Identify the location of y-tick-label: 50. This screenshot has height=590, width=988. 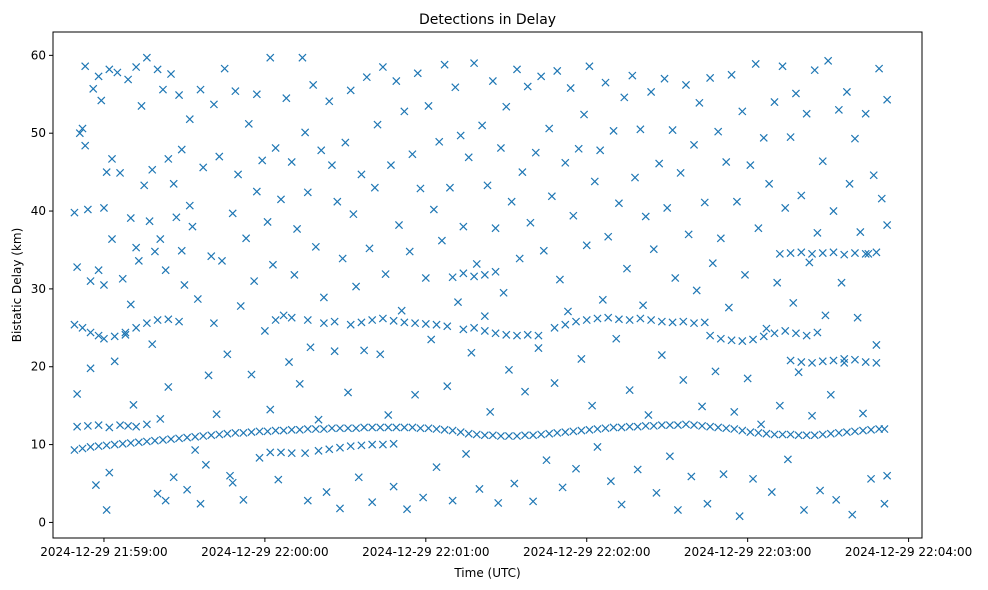
(38, 133).